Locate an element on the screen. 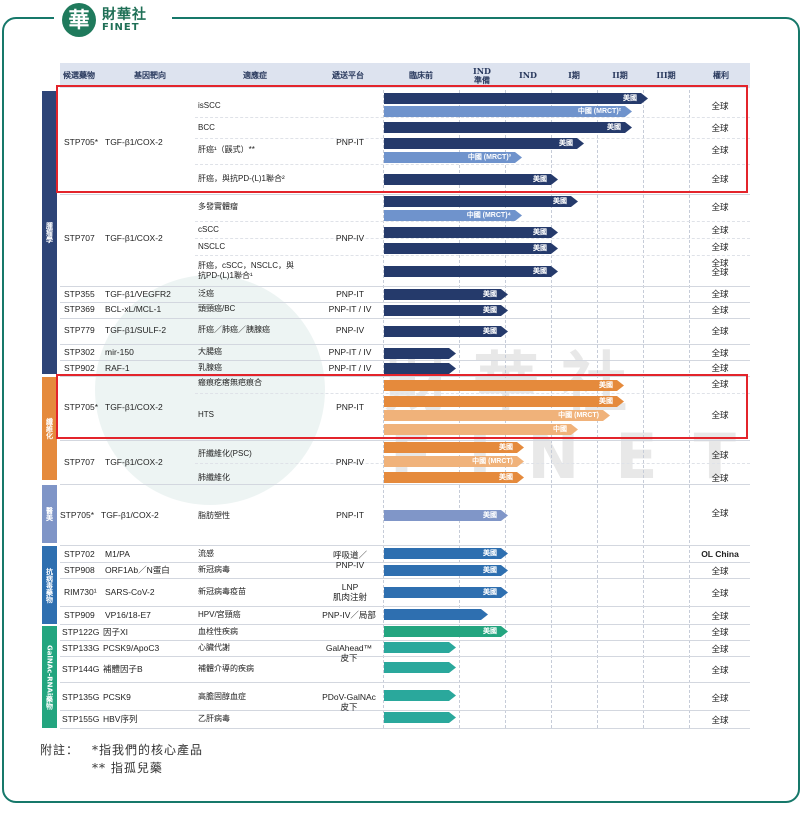  gene-target: ORF1Ab／N蛋白 is located at coordinates (137, 570).